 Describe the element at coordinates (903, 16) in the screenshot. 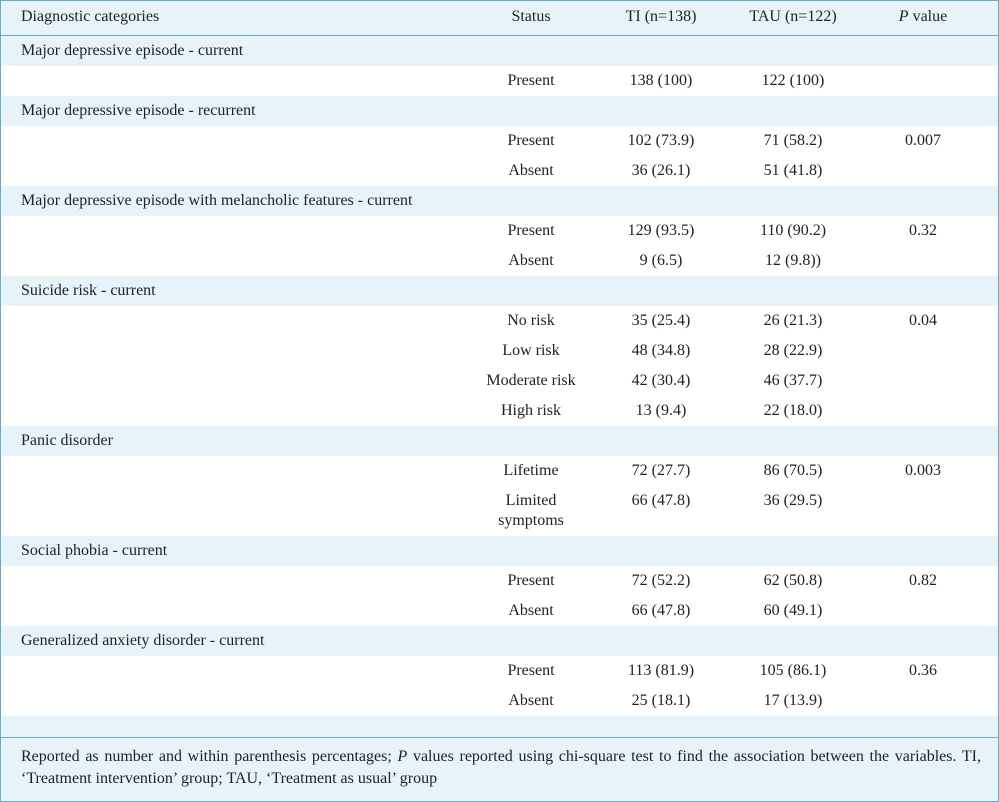

I see `header-p-letter: P` at that location.